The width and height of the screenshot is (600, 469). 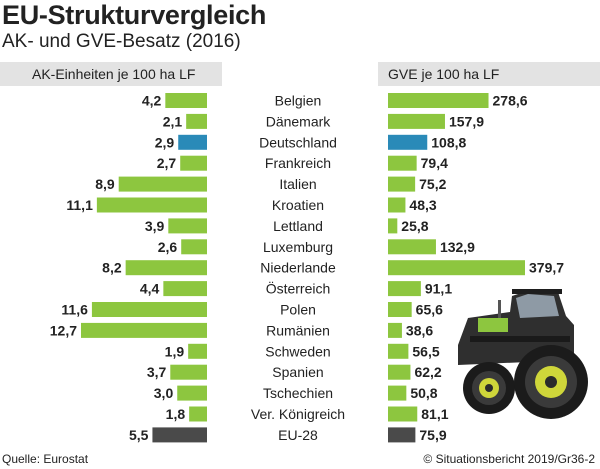 I want to click on ak-value-label: 11,1, so click(x=79, y=205).